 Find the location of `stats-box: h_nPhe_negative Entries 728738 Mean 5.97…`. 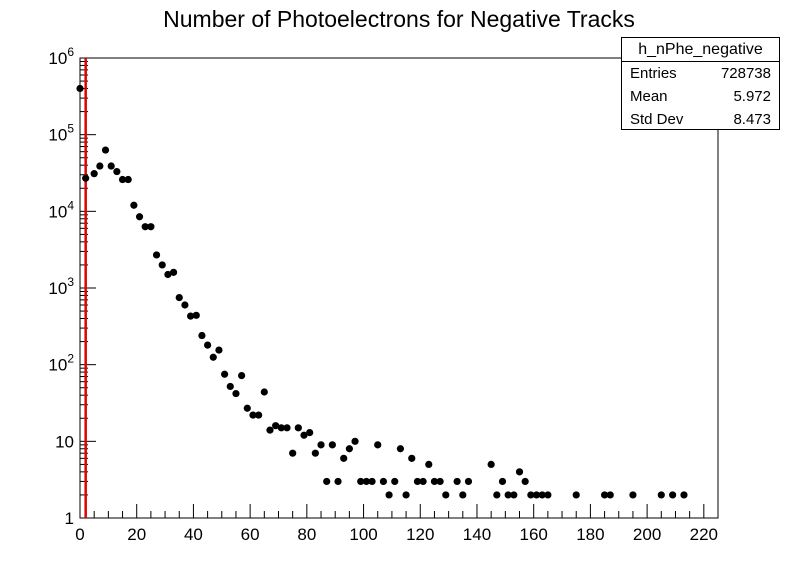

stats-box: h_nPhe_negative Entries 728738 Mean 5.97… is located at coordinates (700, 83).